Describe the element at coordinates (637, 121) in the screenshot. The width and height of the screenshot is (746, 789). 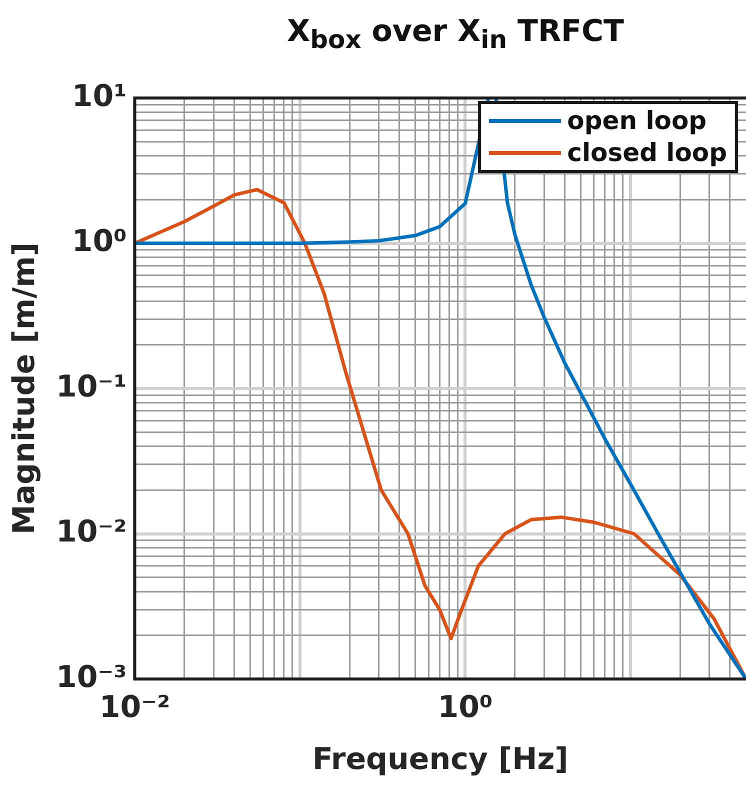
I see `legend-label: open loop` at that location.